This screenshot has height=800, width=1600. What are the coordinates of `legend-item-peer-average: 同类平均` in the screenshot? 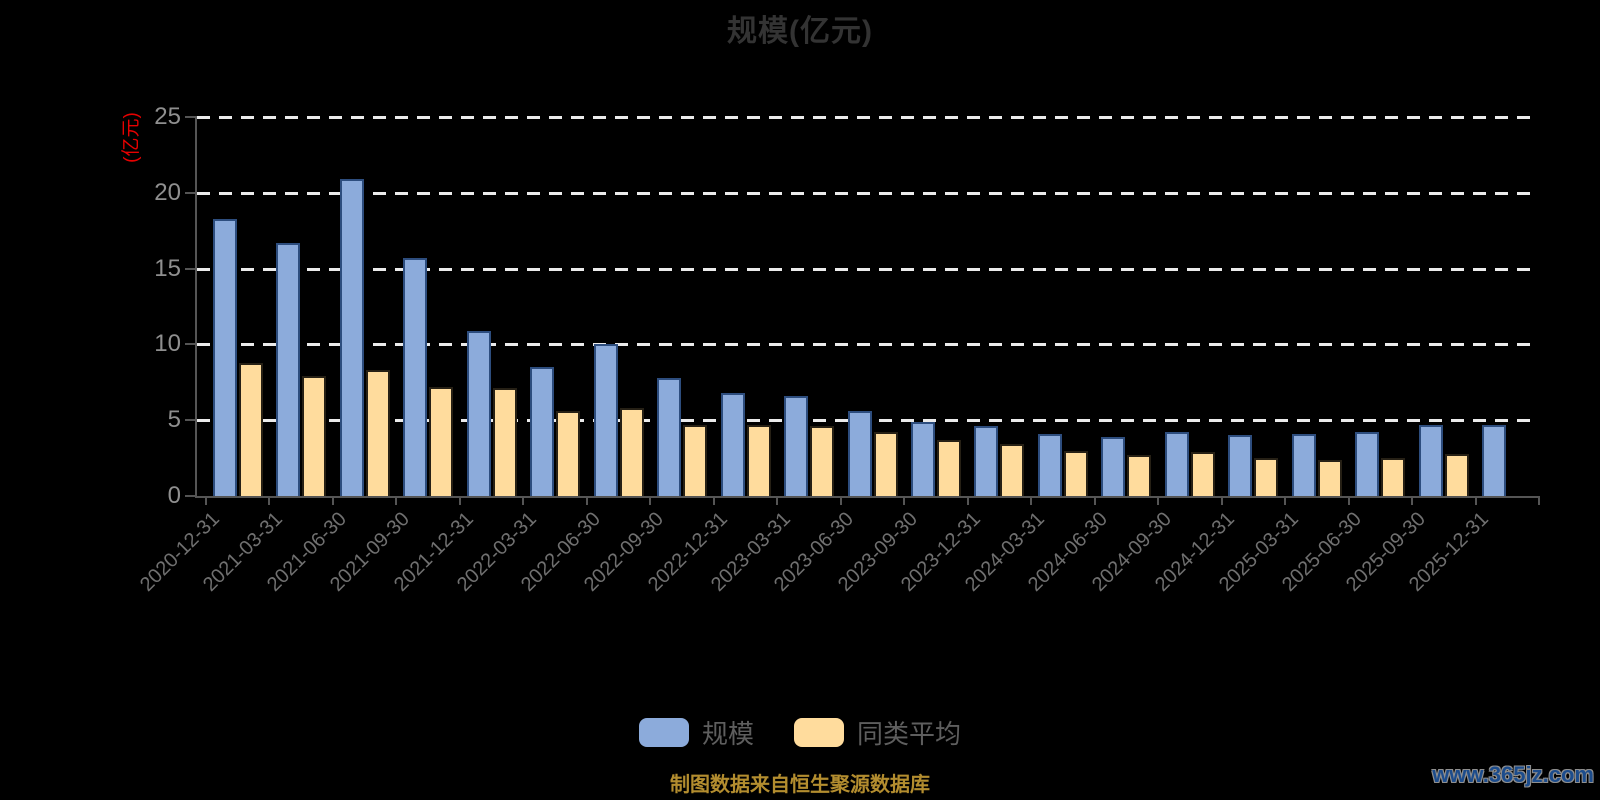 It's located at (877, 732).